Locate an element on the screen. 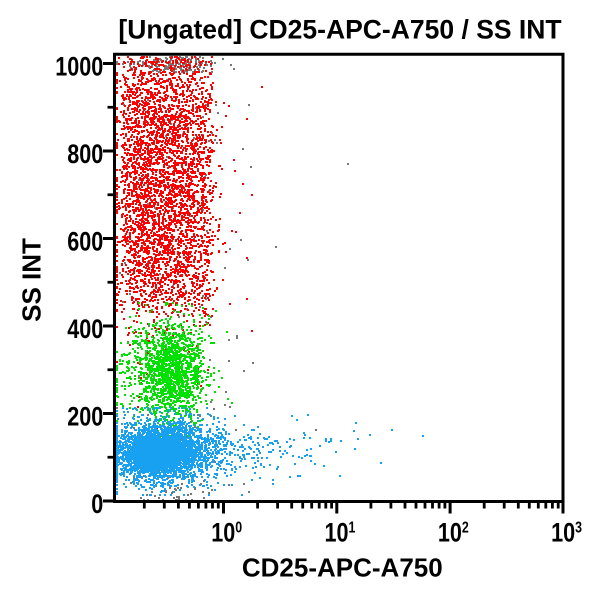  svg-text: 600 is located at coordinates (85, 242).